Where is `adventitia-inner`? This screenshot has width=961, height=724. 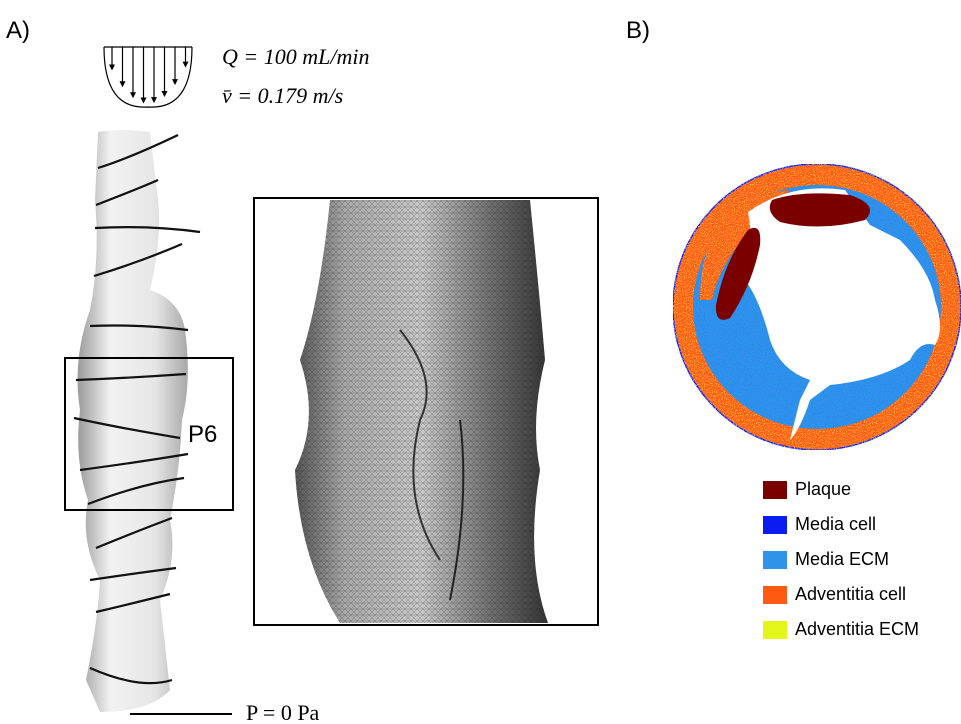
adventitia-inner is located at coordinates (745, 245).